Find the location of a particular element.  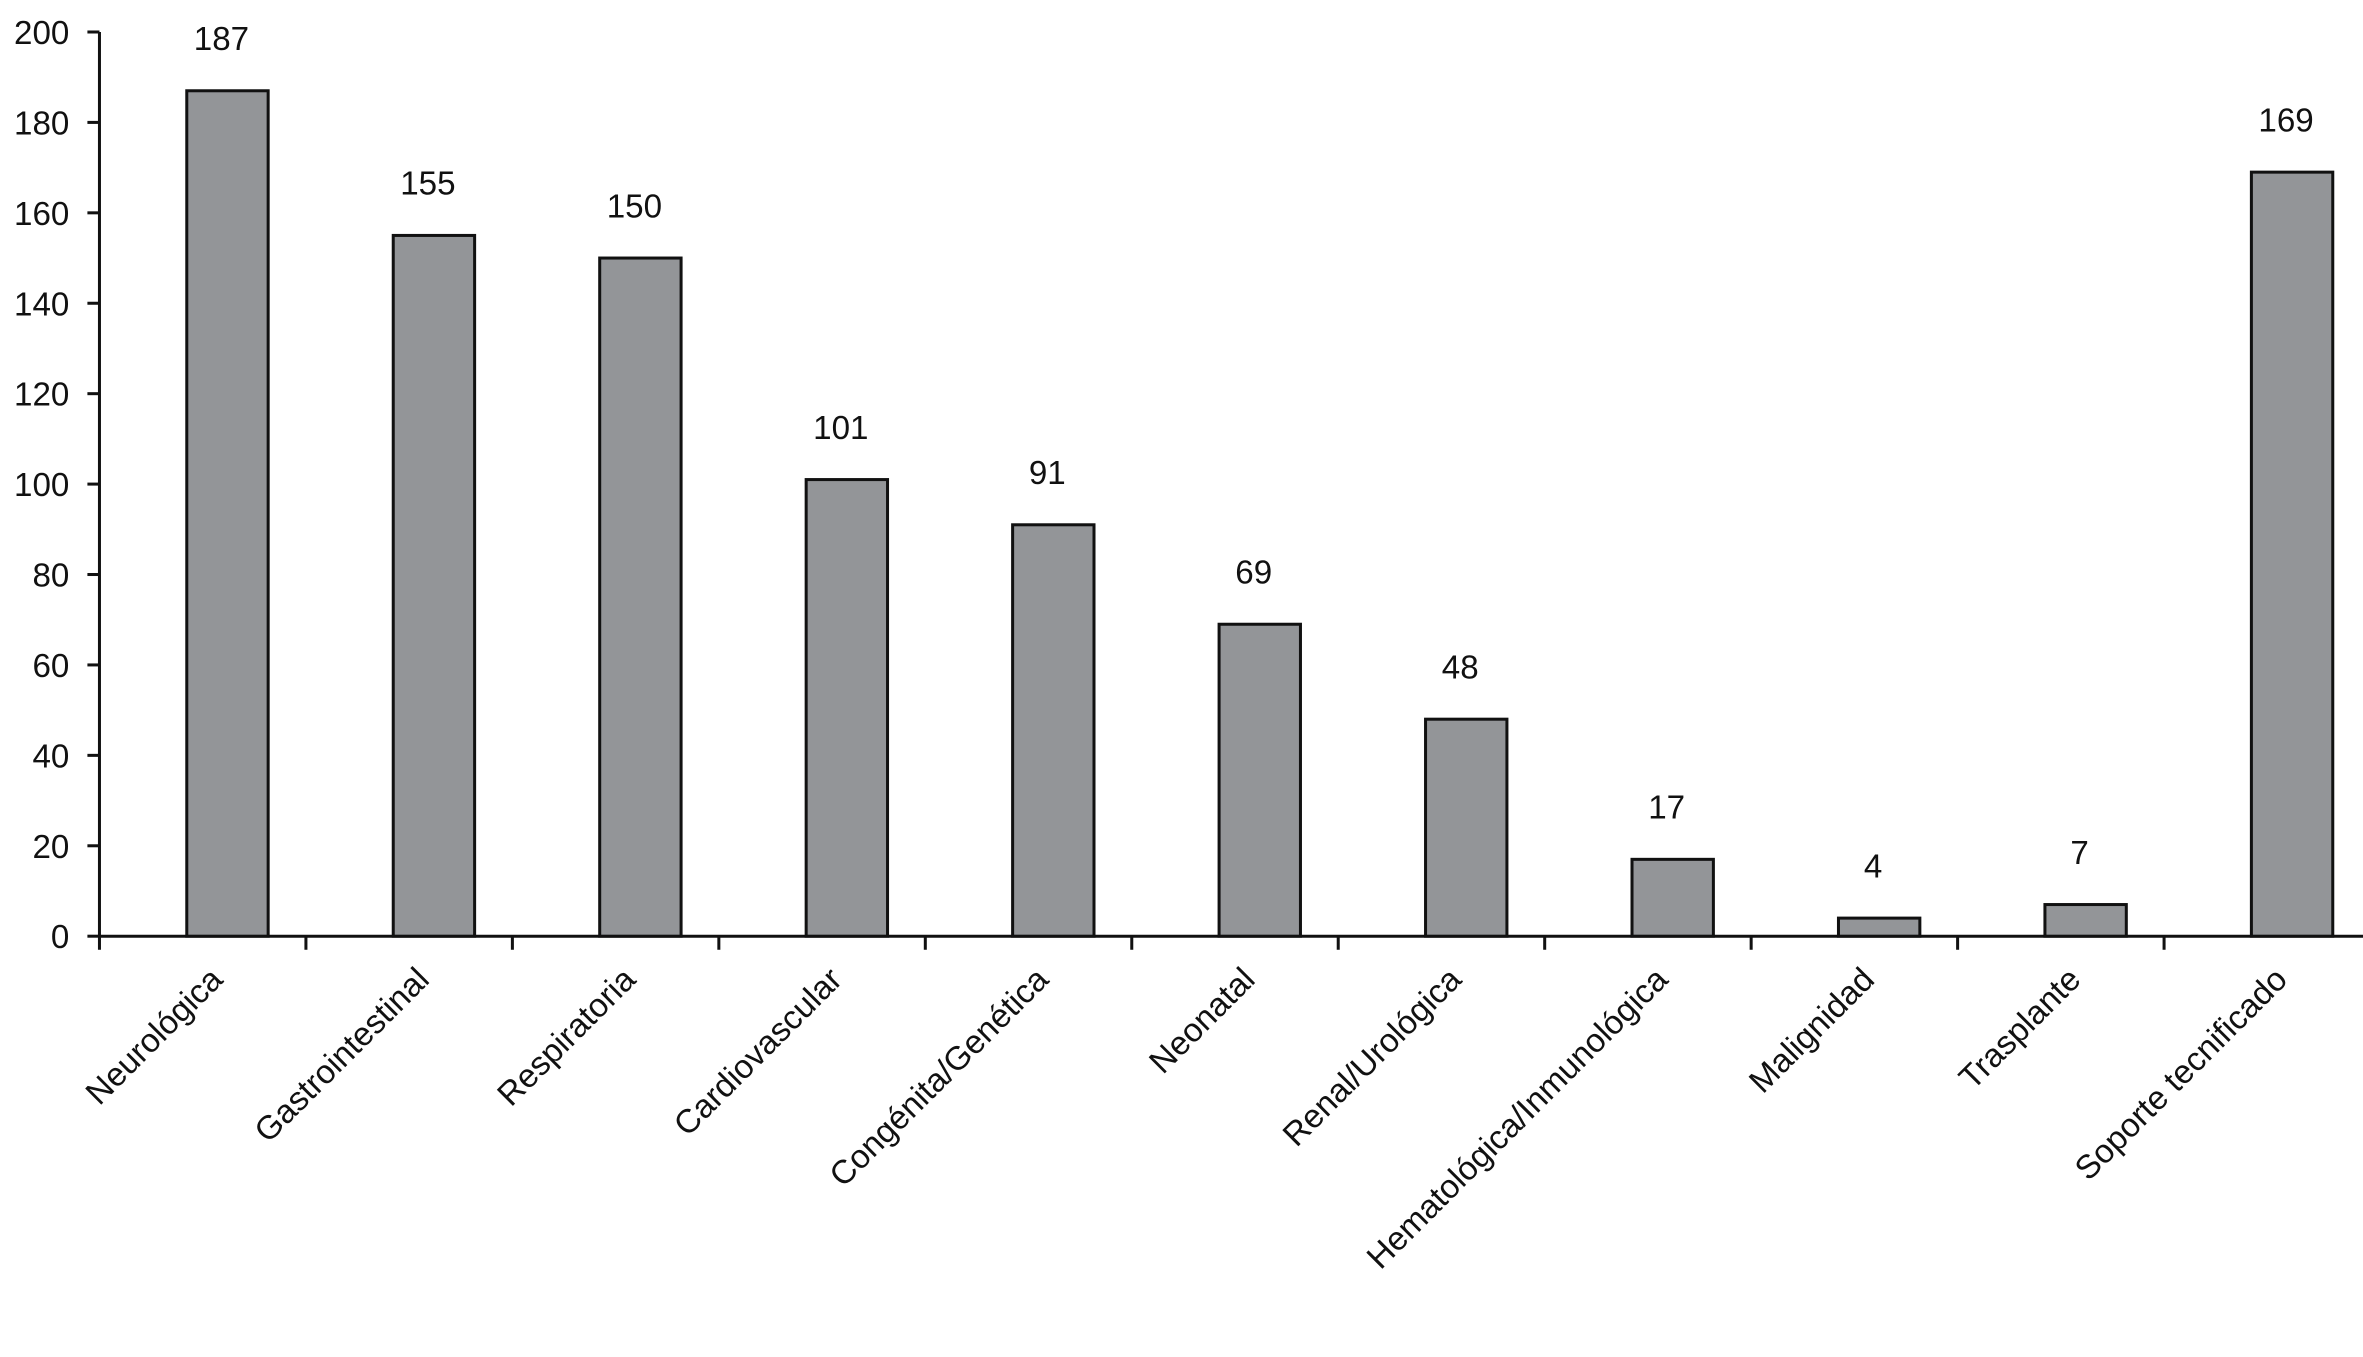

value-label: 150 is located at coordinates (634, 206).